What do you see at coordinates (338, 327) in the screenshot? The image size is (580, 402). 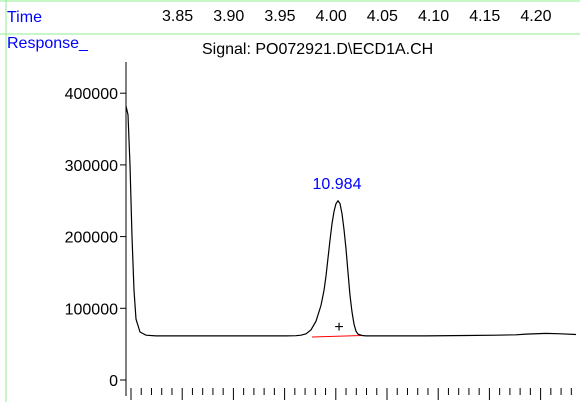 I see `integration-marker: +` at bounding box center [338, 327].